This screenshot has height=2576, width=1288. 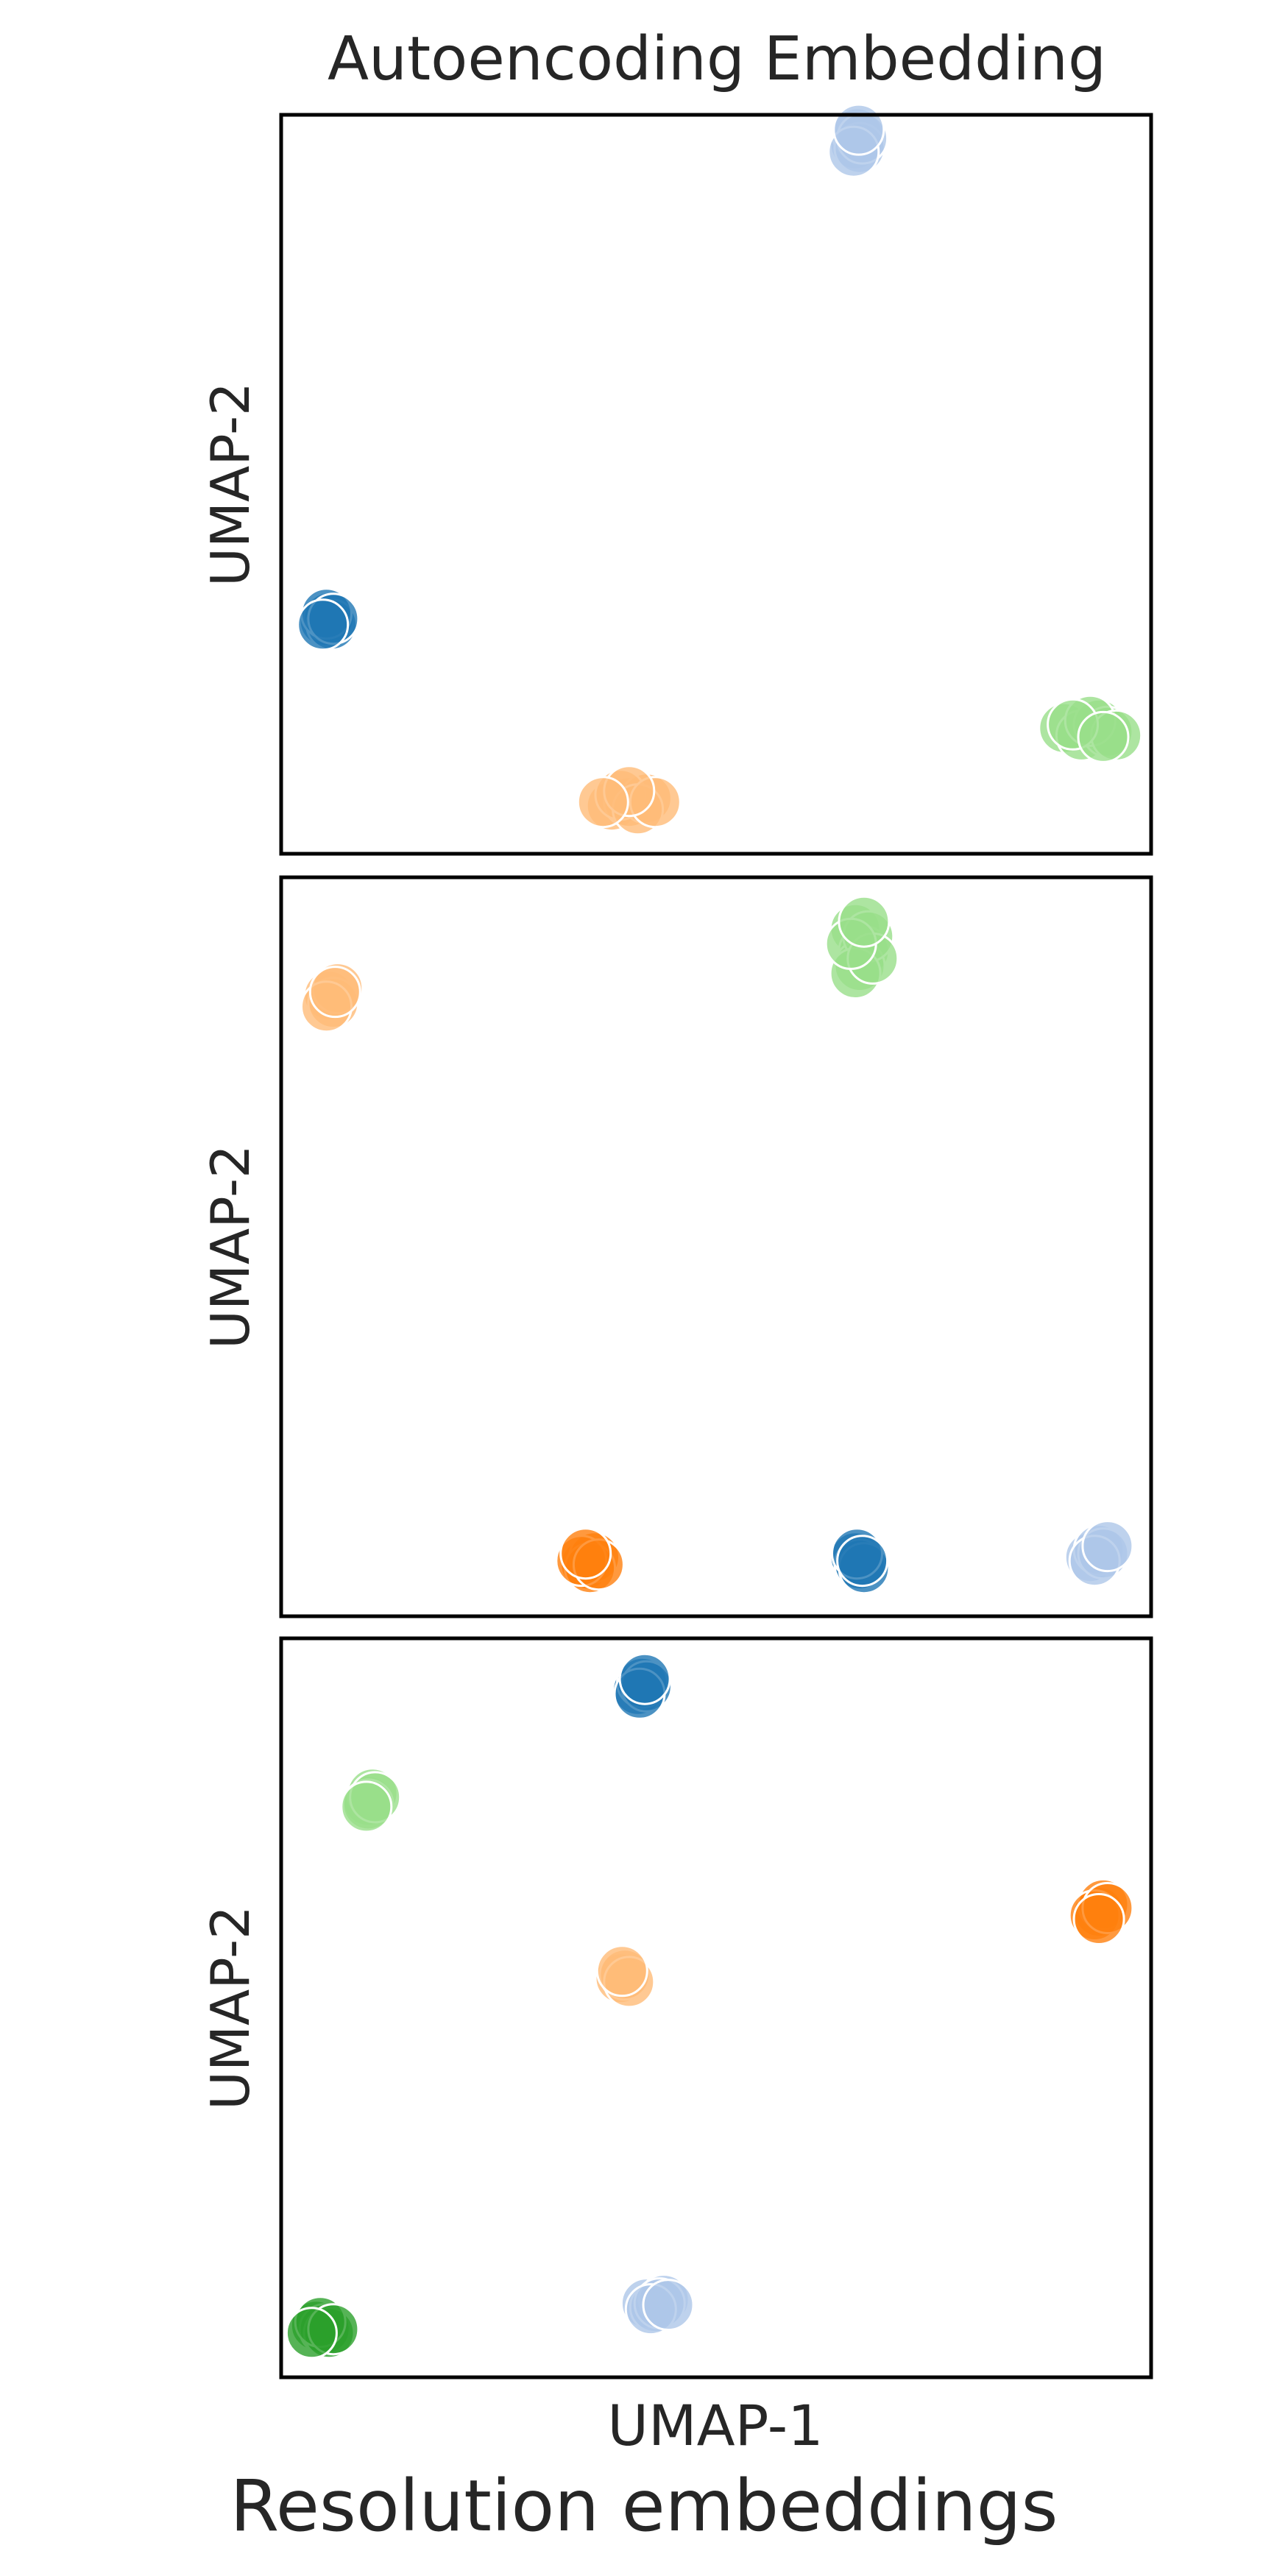 What do you see at coordinates (230, 2008) in the screenshot?
I see `panel-3-ylabel: UMAP-2` at bounding box center [230, 2008].